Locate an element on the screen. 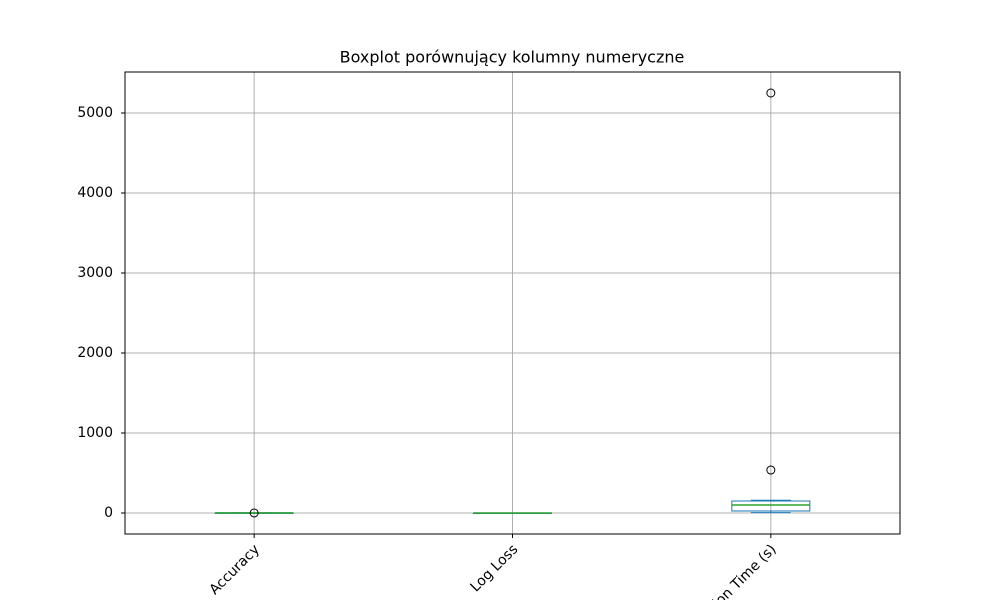 This screenshot has height=600, width=1000. y-tick-label: 1000 is located at coordinates (95, 433).